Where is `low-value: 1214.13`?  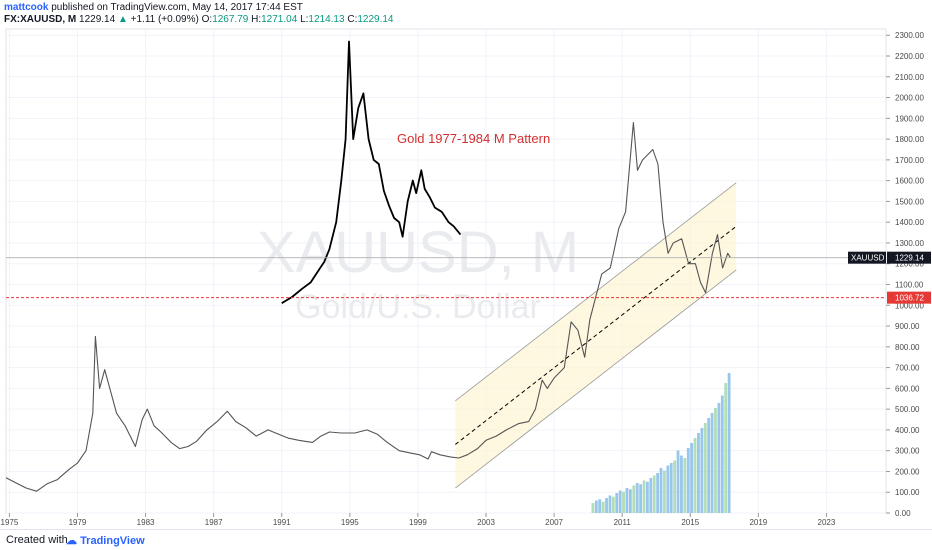 low-value: 1214.13 is located at coordinates (326, 19).